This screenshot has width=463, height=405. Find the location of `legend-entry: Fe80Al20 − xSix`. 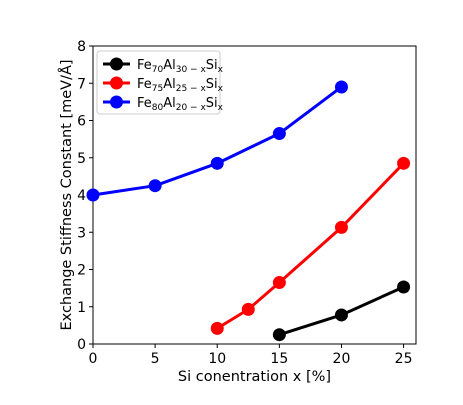

legend-entry: Fe80Al20 − xSix is located at coordinates (163, 104).